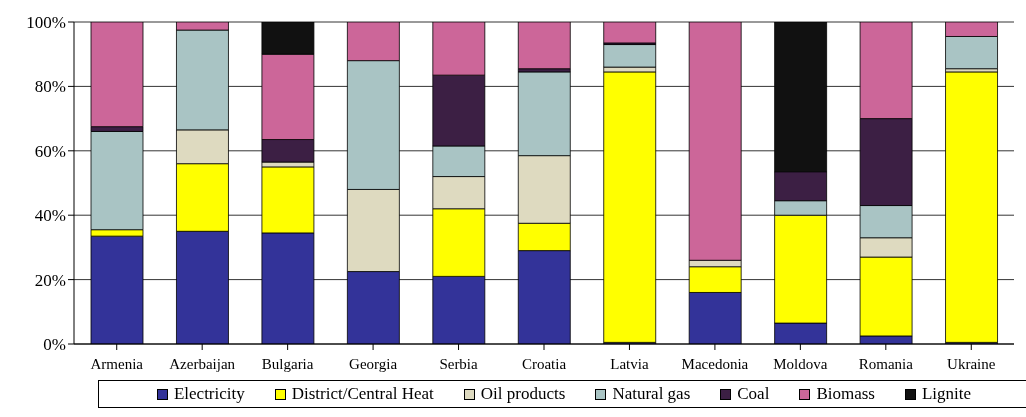  I want to click on x-tick-label: Georgia, so click(373, 363).